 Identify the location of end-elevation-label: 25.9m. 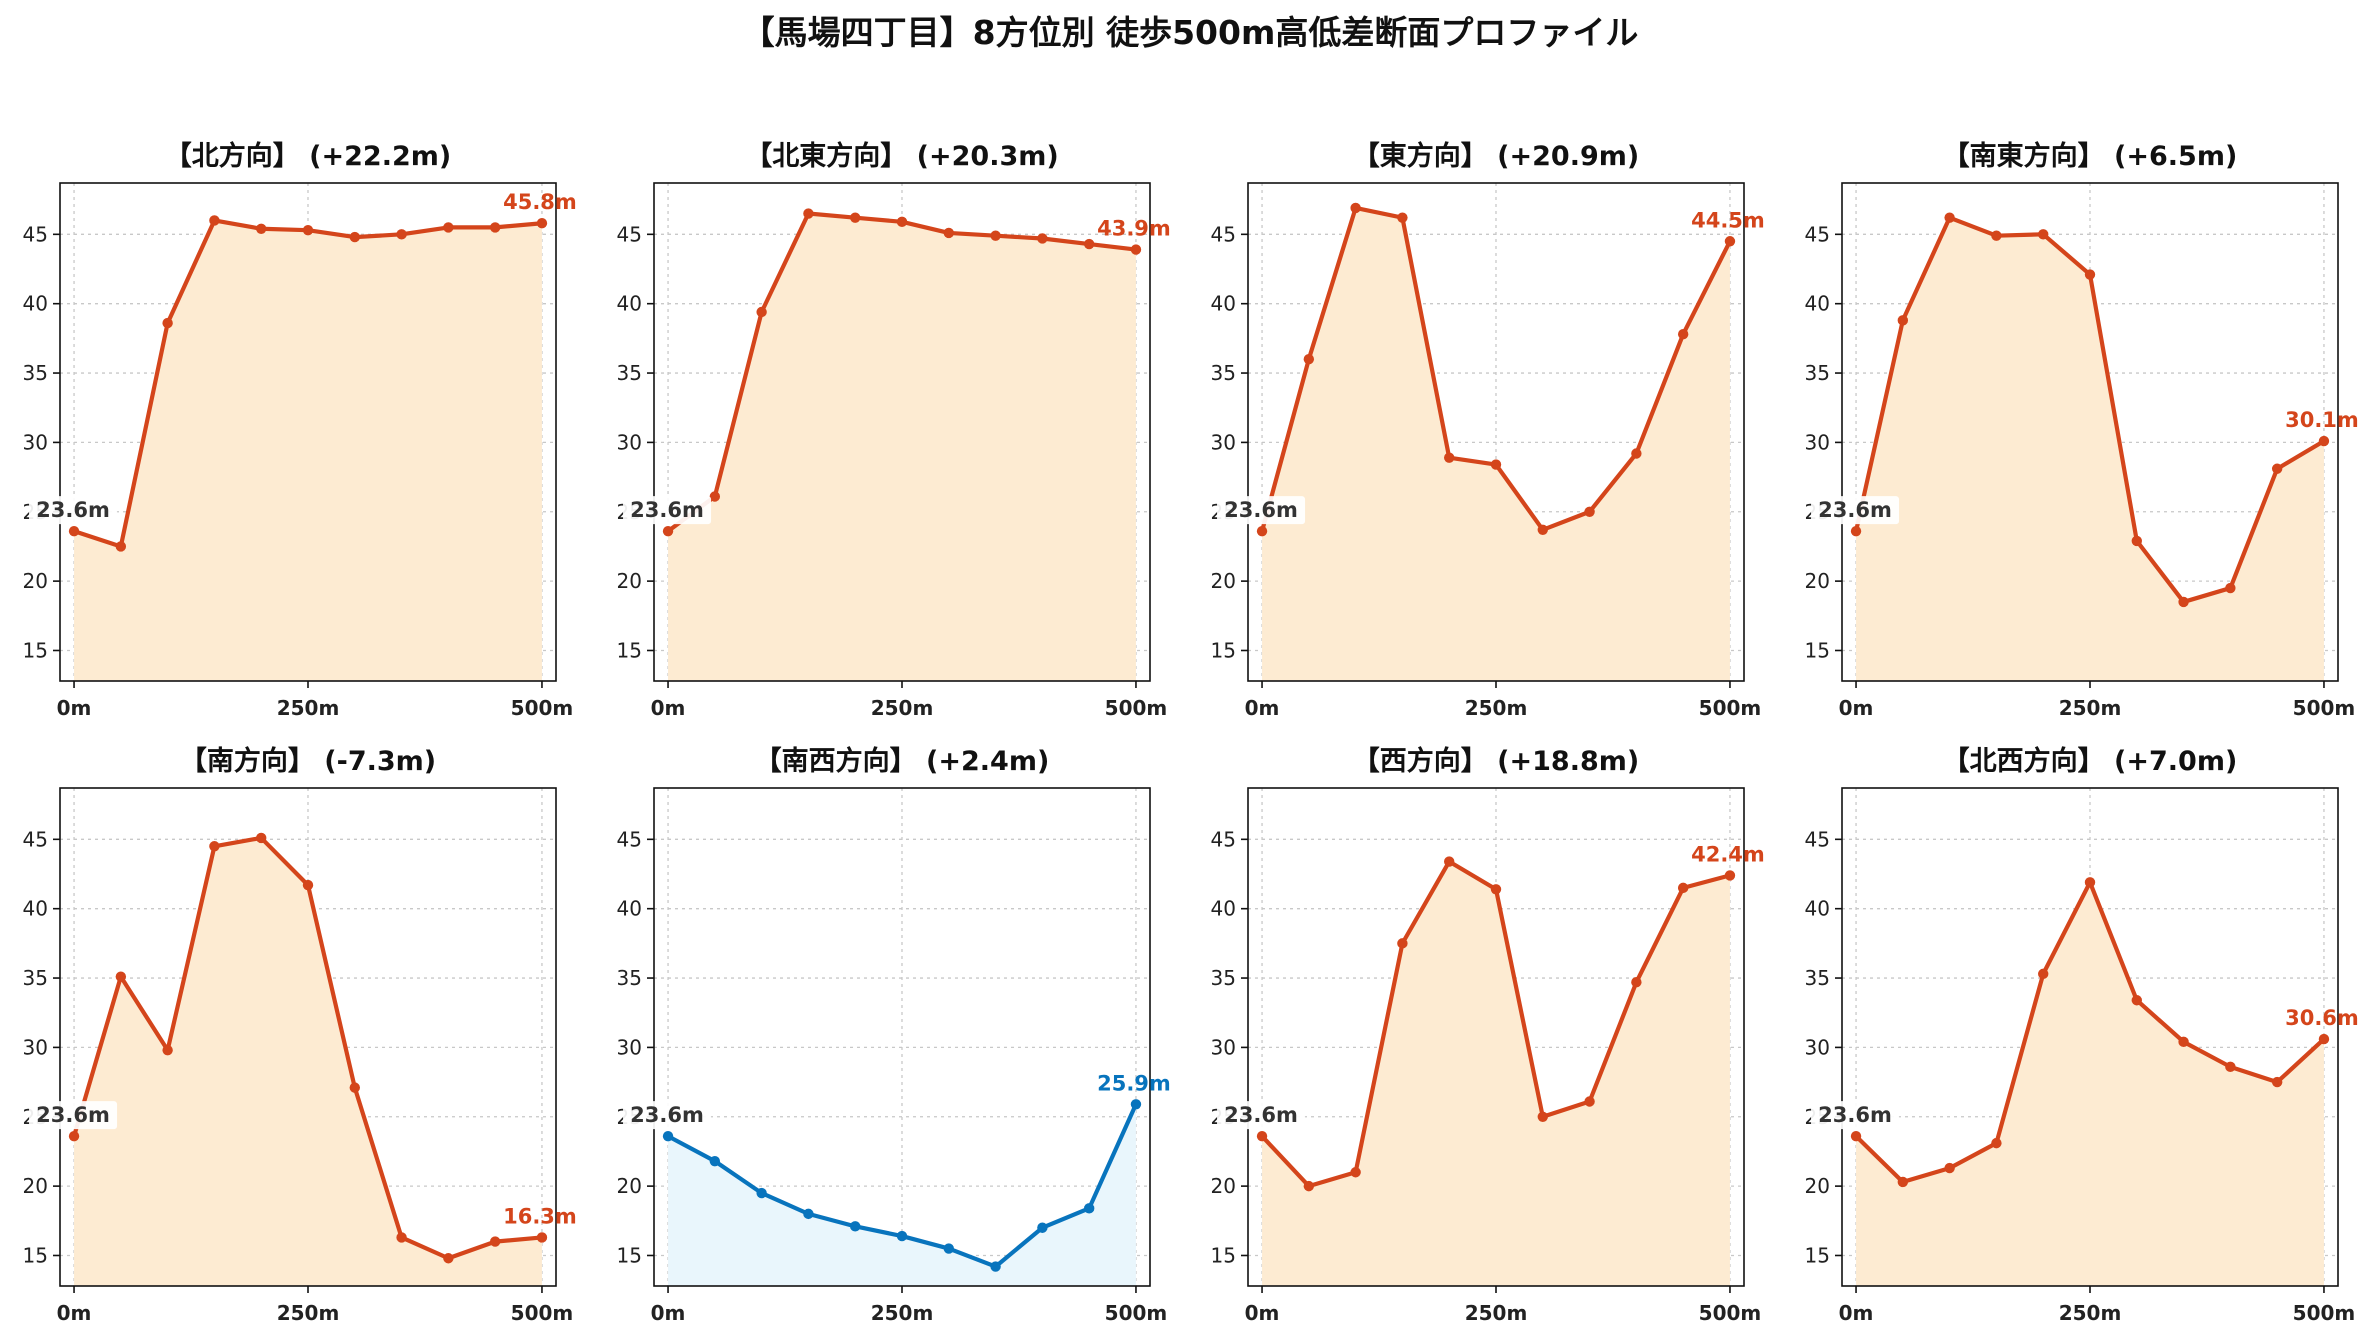
(1134, 1083).